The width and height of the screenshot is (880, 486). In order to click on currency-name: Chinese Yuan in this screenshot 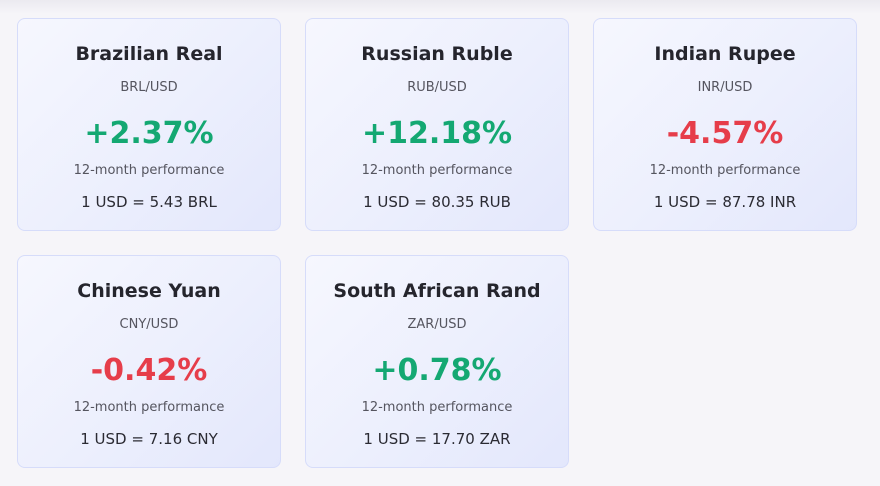, I will do `click(149, 291)`.